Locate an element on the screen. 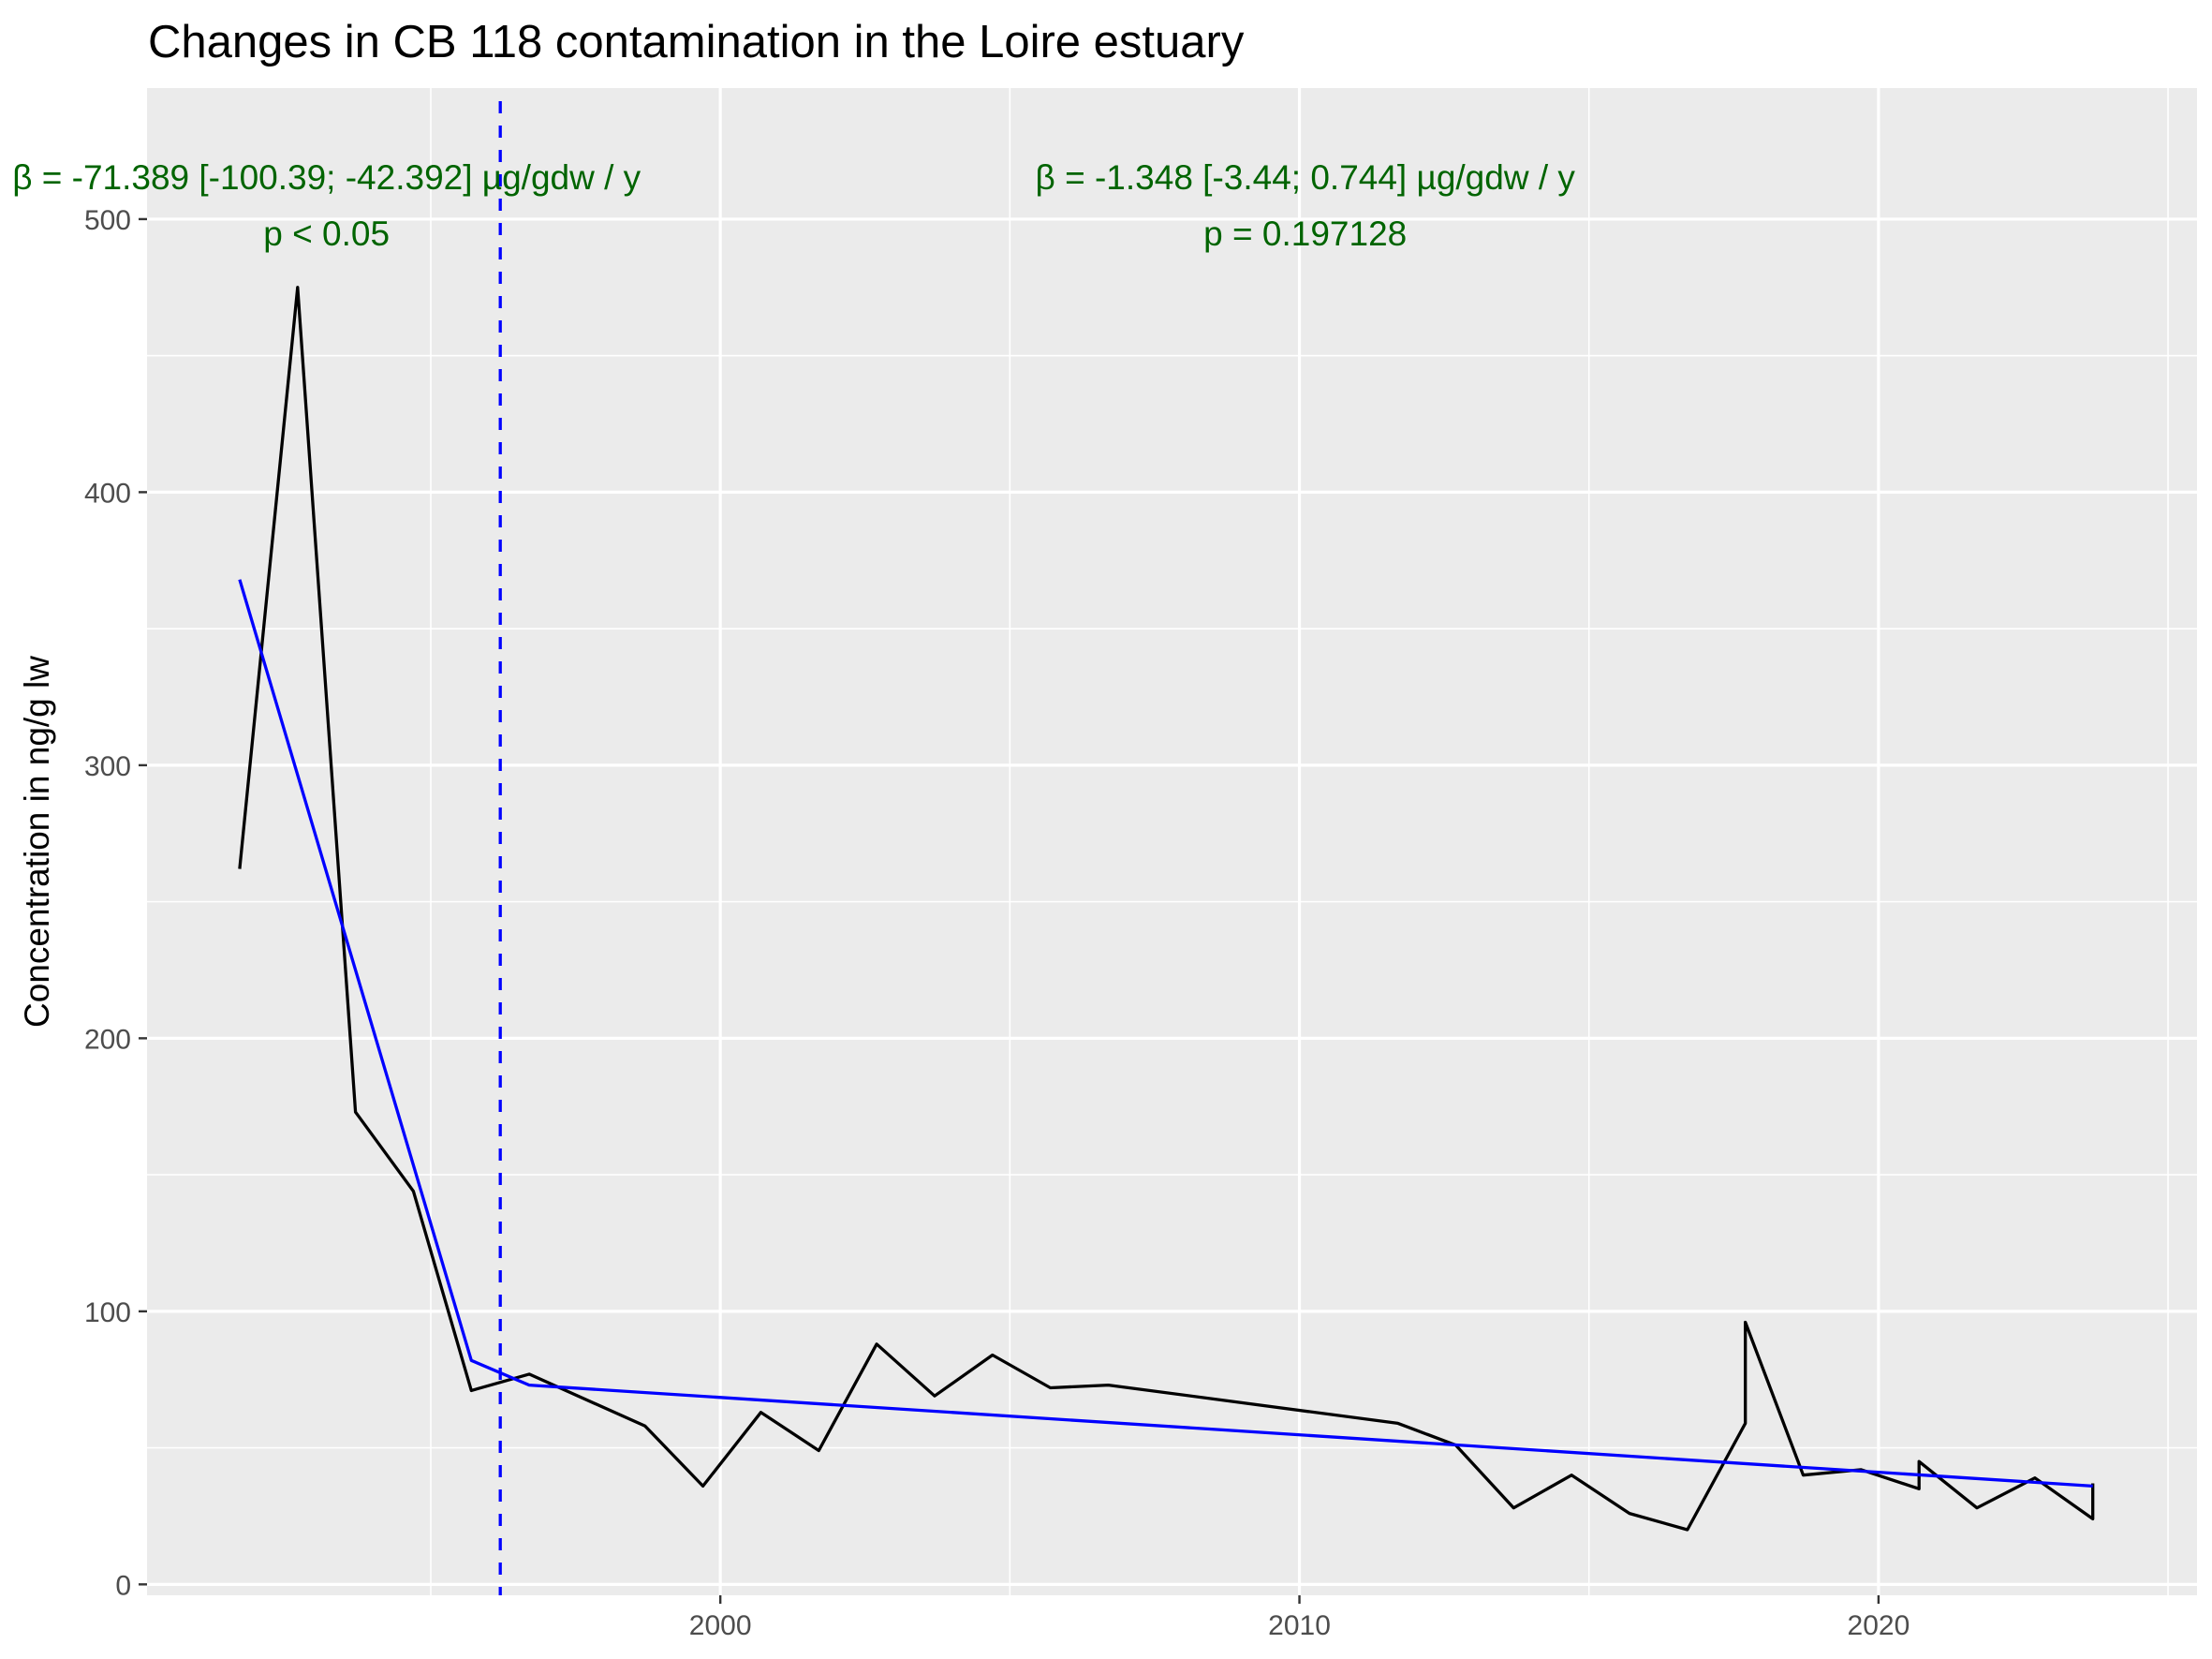 The width and height of the screenshot is (2212, 1659). annotation-p-0: p < 0.05 is located at coordinates (326, 234).